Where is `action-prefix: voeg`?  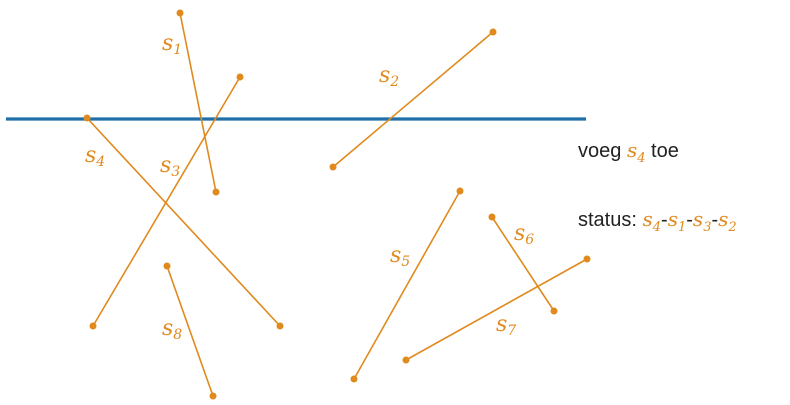
action-prefix: voeg is located at coordinates (600, 151).